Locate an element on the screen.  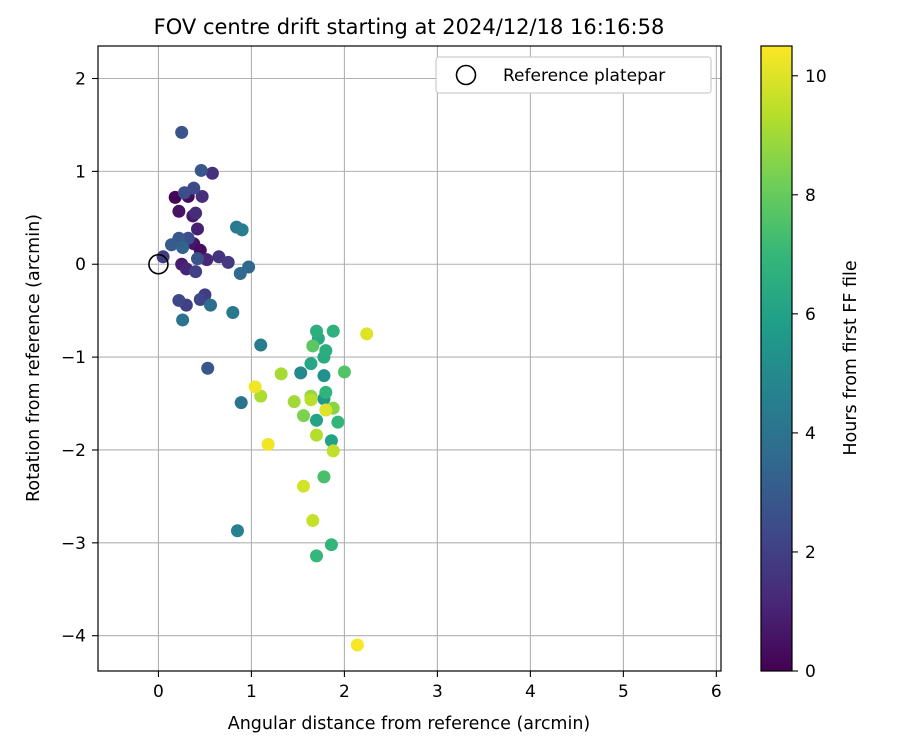
x-ticks: 0 1 2 3 4 5 6 is located at coordinates (437, 686).